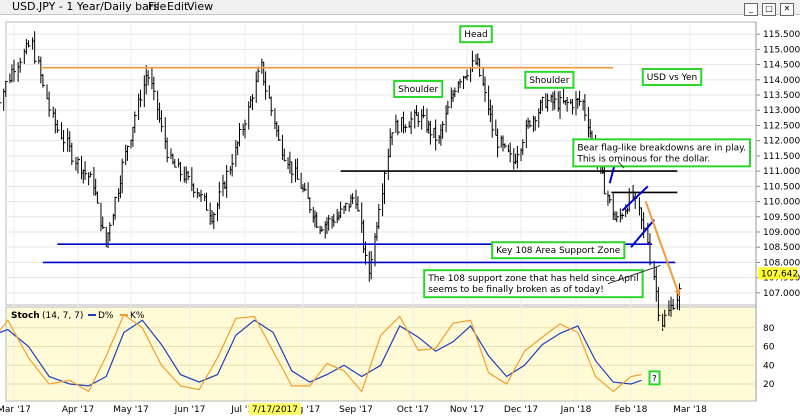  What do you see at coordinates (662, 249) in the screenshot?
I see `forecast-arrow-line` at bounding box center [662, 249].